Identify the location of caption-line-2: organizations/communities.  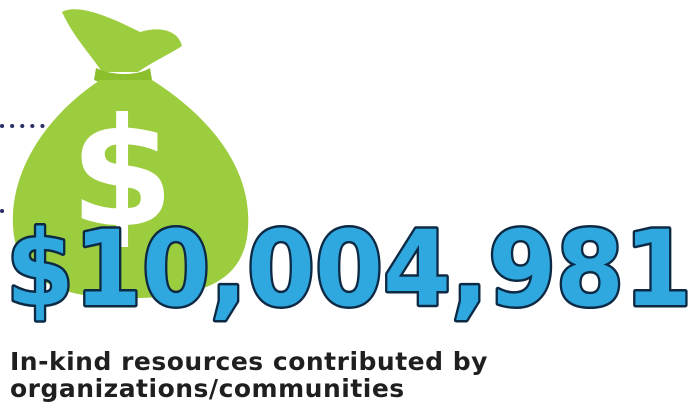
(207, 388).